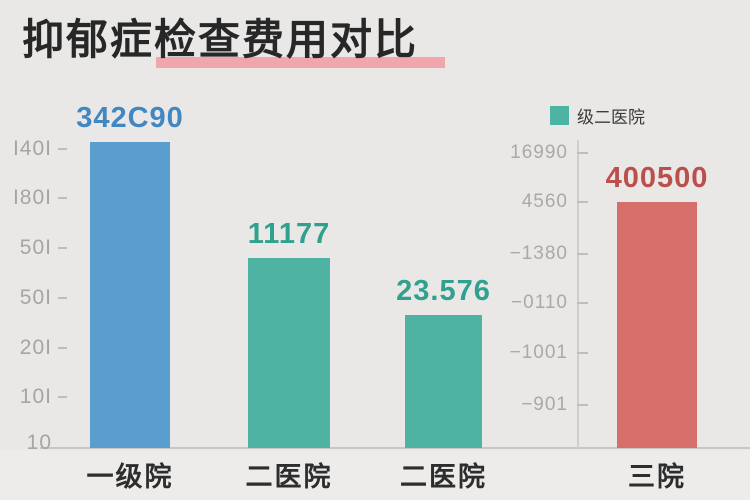 The image size is (750, 500). What do you see at coordinates (578, 294) in the screenshot?
I see `secondary-y-axis-line` at bounding box center [578, 294].